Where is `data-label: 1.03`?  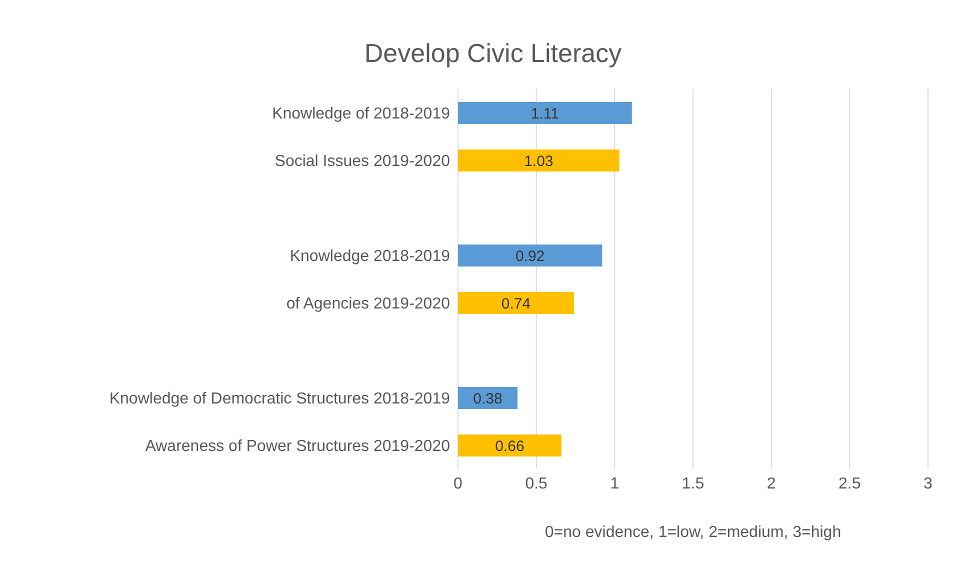
data-label: 1.03 is located at coordinates (539, 161).